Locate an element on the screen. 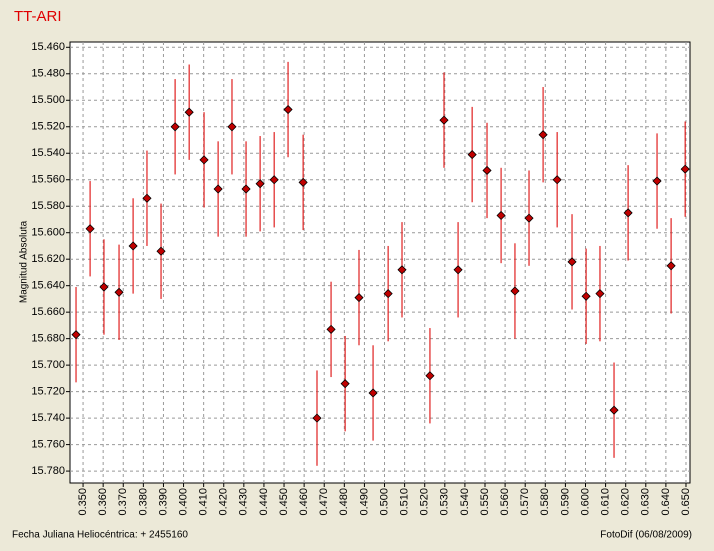  y-tick-label: 15.600 is located at coordinates (48, 233).